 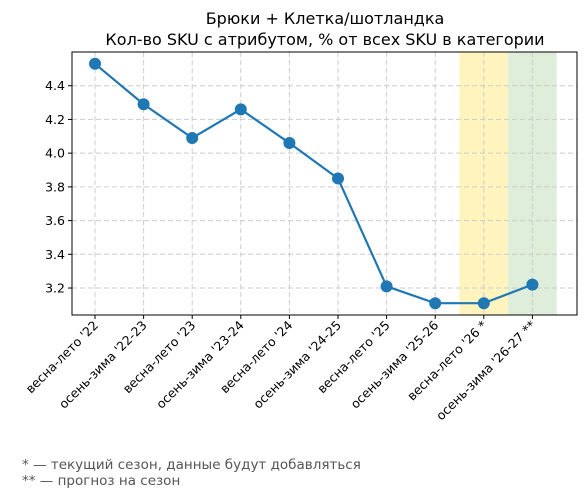 What do you see at coordinates (55, 288) in the screenshot?
I see `y-tick-label-0: 3.2` at bounding box center [55, 288].